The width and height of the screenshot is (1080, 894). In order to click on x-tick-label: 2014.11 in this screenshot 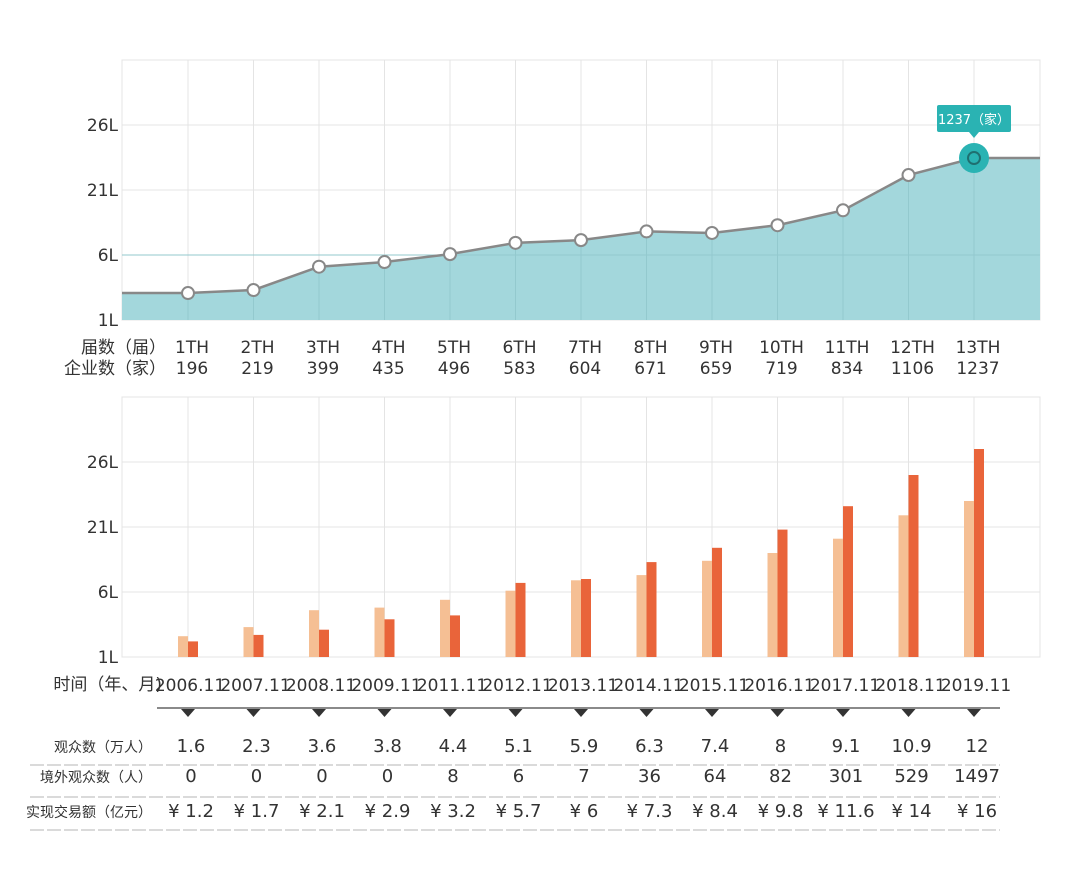, I will do `click(648, 686)`.